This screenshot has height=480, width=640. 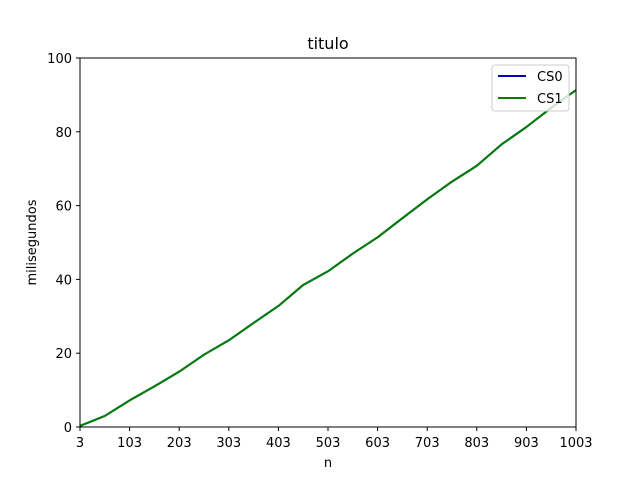 I want to click on y-tick-label: 40, so click(x=63, y=280).